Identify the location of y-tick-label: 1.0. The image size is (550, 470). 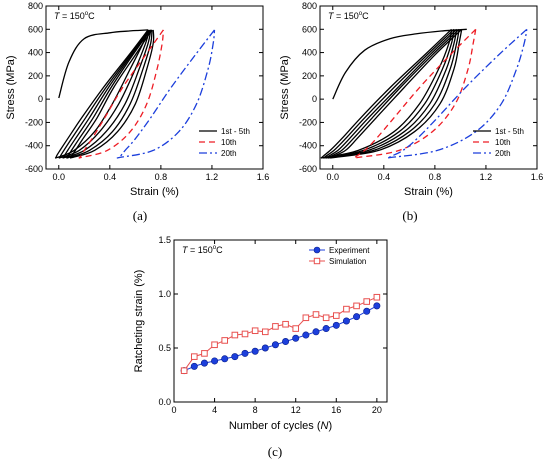
(164, 294).